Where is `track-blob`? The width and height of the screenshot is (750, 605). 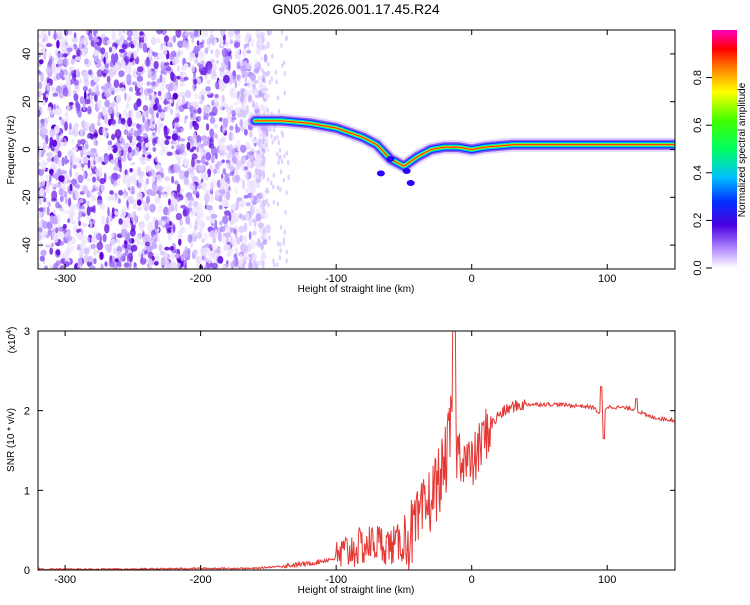 track-blob is located at coordinates (406, 171).